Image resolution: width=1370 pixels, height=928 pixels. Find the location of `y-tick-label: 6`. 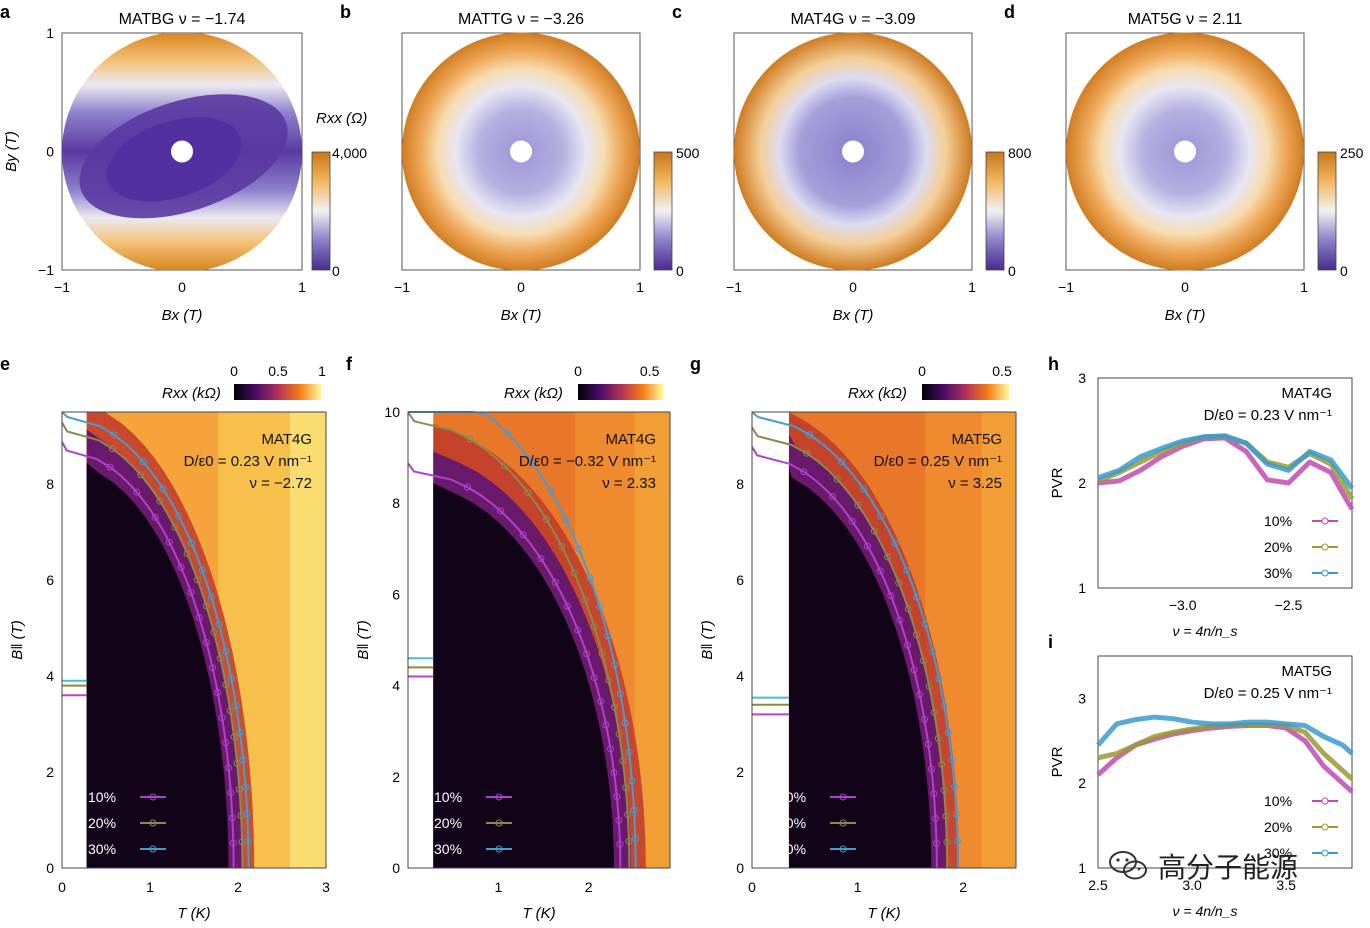

y-tick-label: 6 is located at coordinates (50, 580).